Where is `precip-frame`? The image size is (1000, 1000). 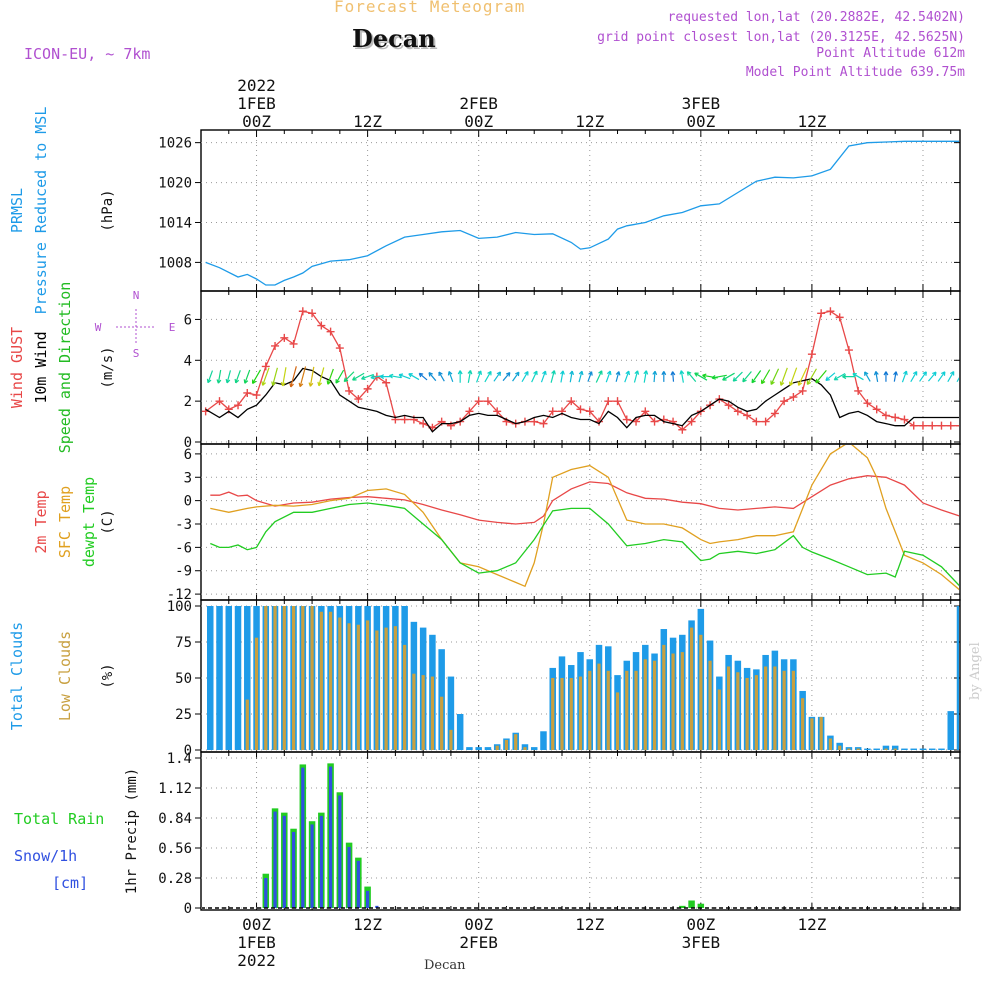
precip-frame is located at coordinates (580, 831).